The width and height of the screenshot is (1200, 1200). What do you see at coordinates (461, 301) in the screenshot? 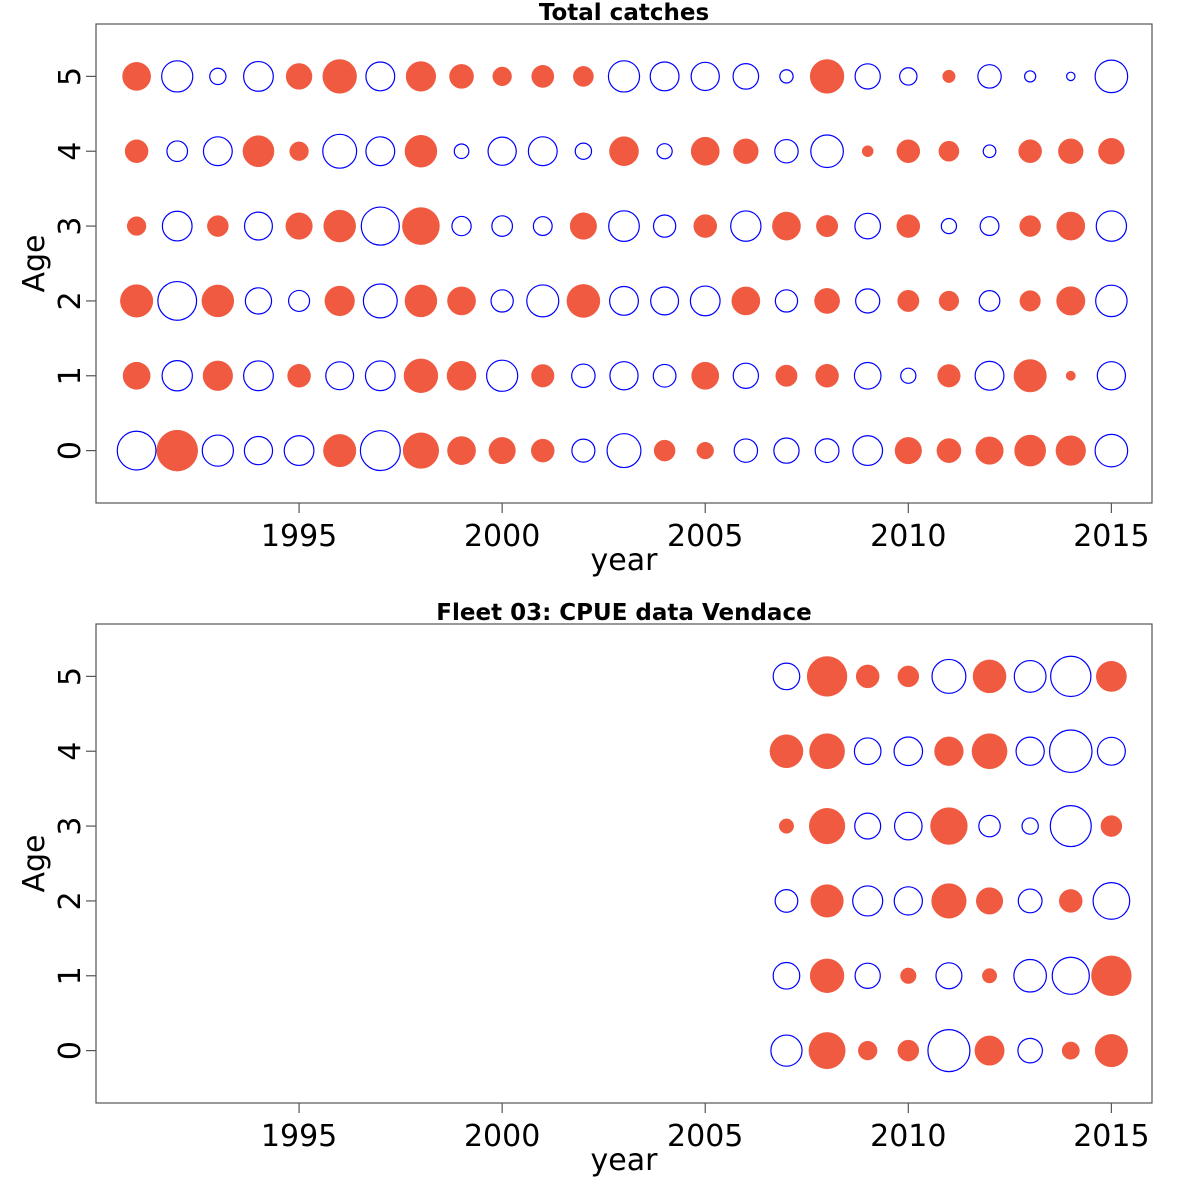
I see `bubble-age2-1999` at bounding box center [461, 301].